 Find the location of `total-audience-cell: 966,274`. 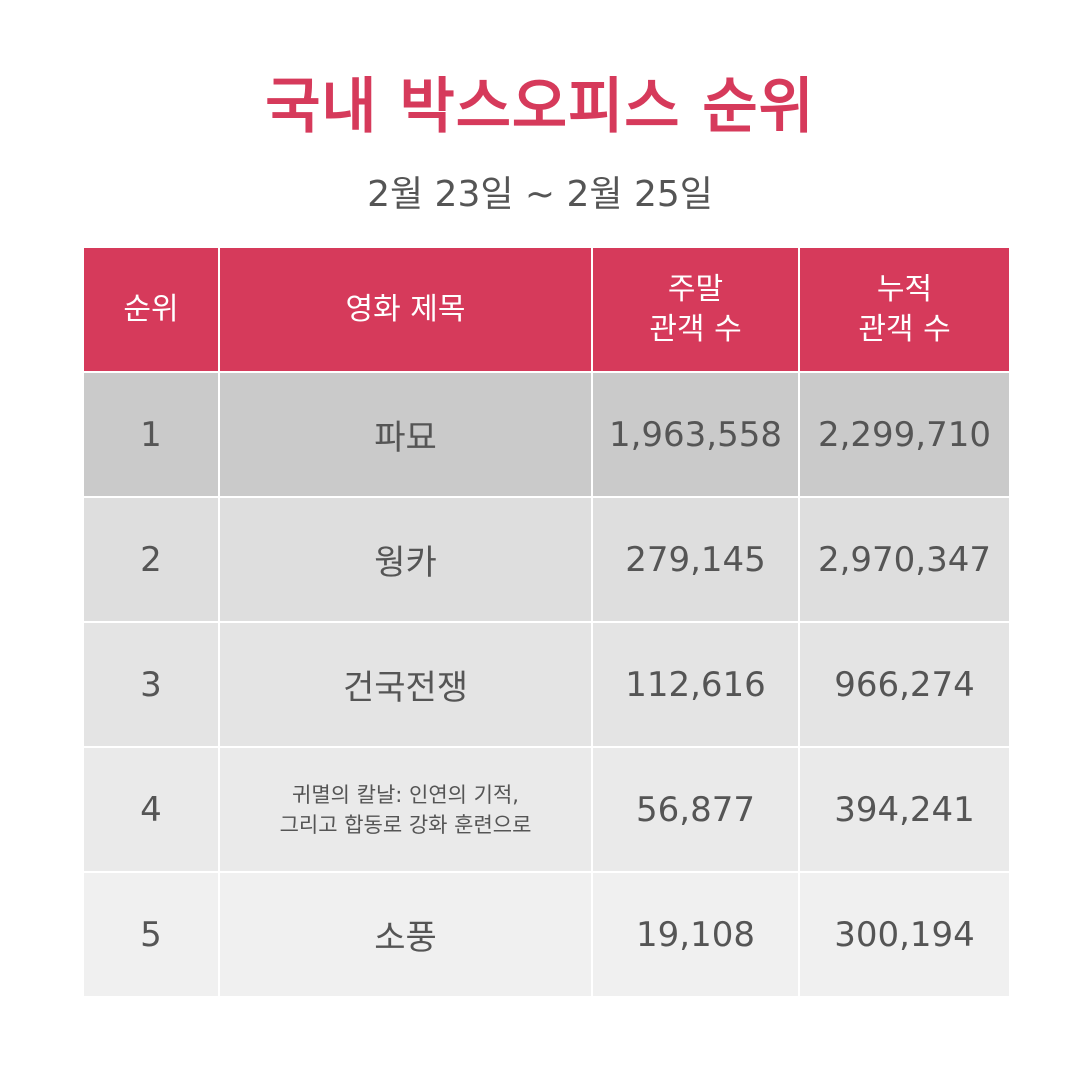

total-audience-cell: 966,274 is located at coordinates (904, 684).